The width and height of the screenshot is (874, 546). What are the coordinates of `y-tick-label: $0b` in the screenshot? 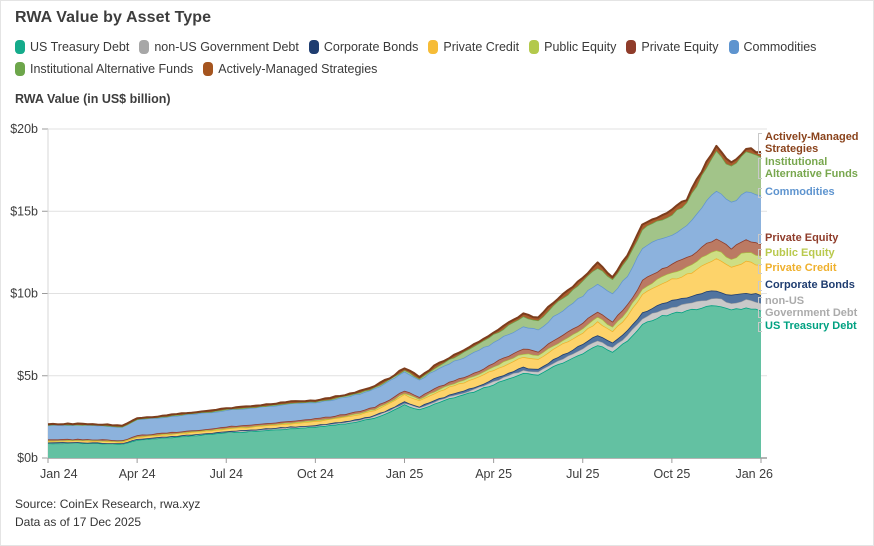 It's located at (27, 458).